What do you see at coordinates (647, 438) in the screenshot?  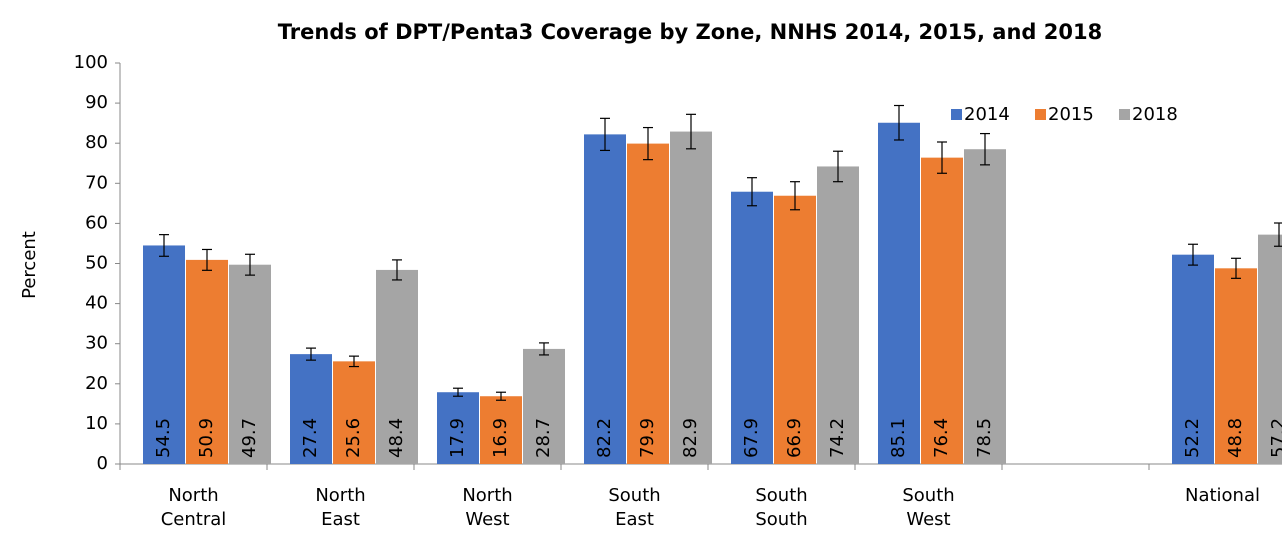 I see `value-label: 79.9` at bounding box center [647, 438].